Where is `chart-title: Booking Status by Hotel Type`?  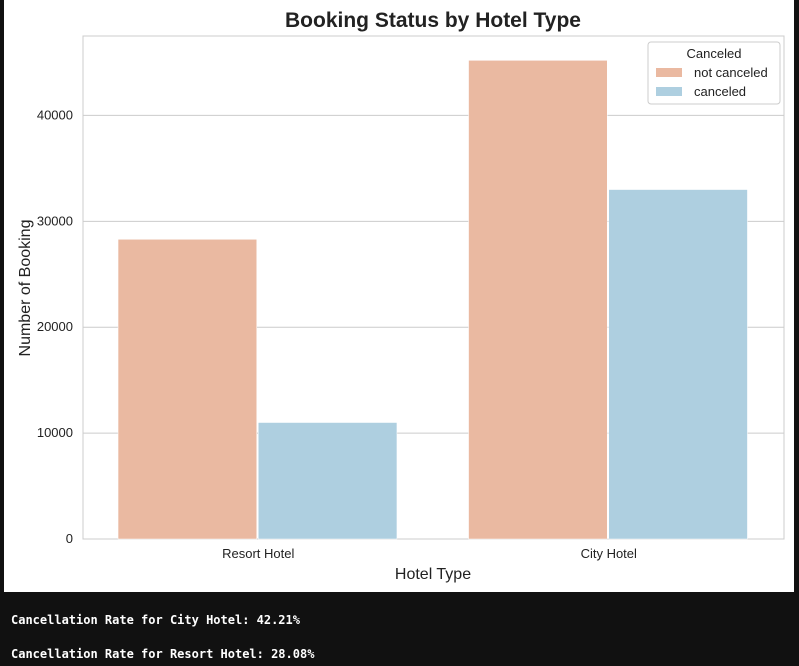 chart-title: Booking Status by Hotel Type is located at coordinates (433, 20).